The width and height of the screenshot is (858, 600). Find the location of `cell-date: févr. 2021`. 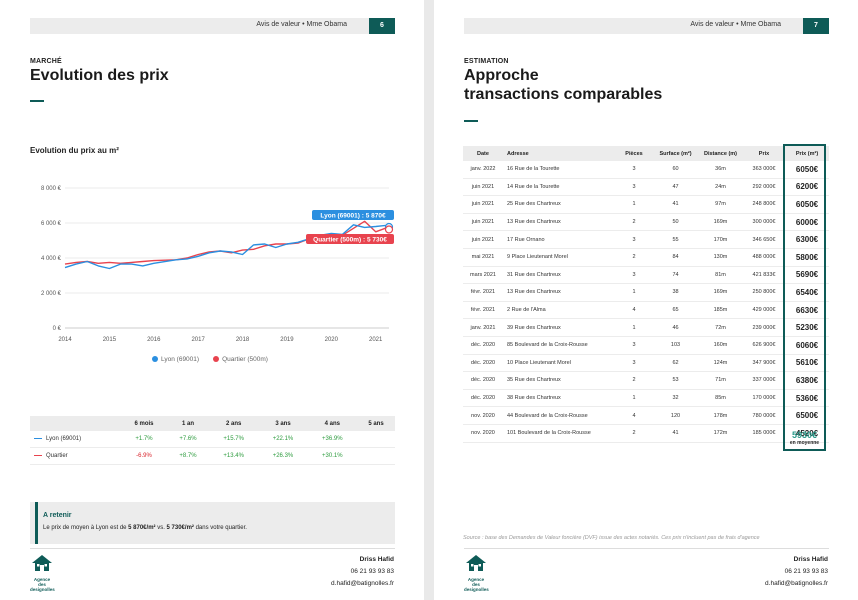

cell-date: févr. 2021 is located at coordinates (483, 292).